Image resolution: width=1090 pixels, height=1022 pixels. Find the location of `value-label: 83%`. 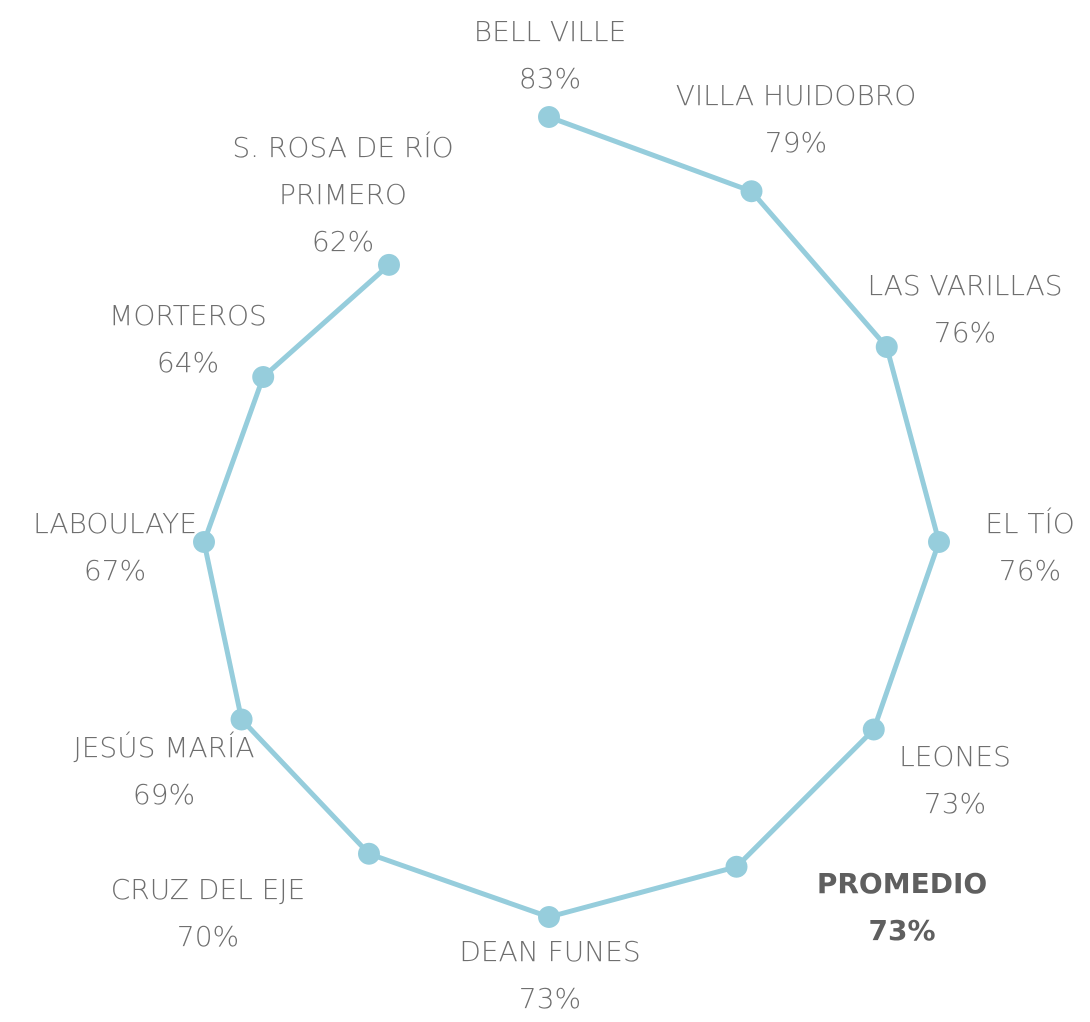

value-label: 83% is located at coordinates (550, 78).